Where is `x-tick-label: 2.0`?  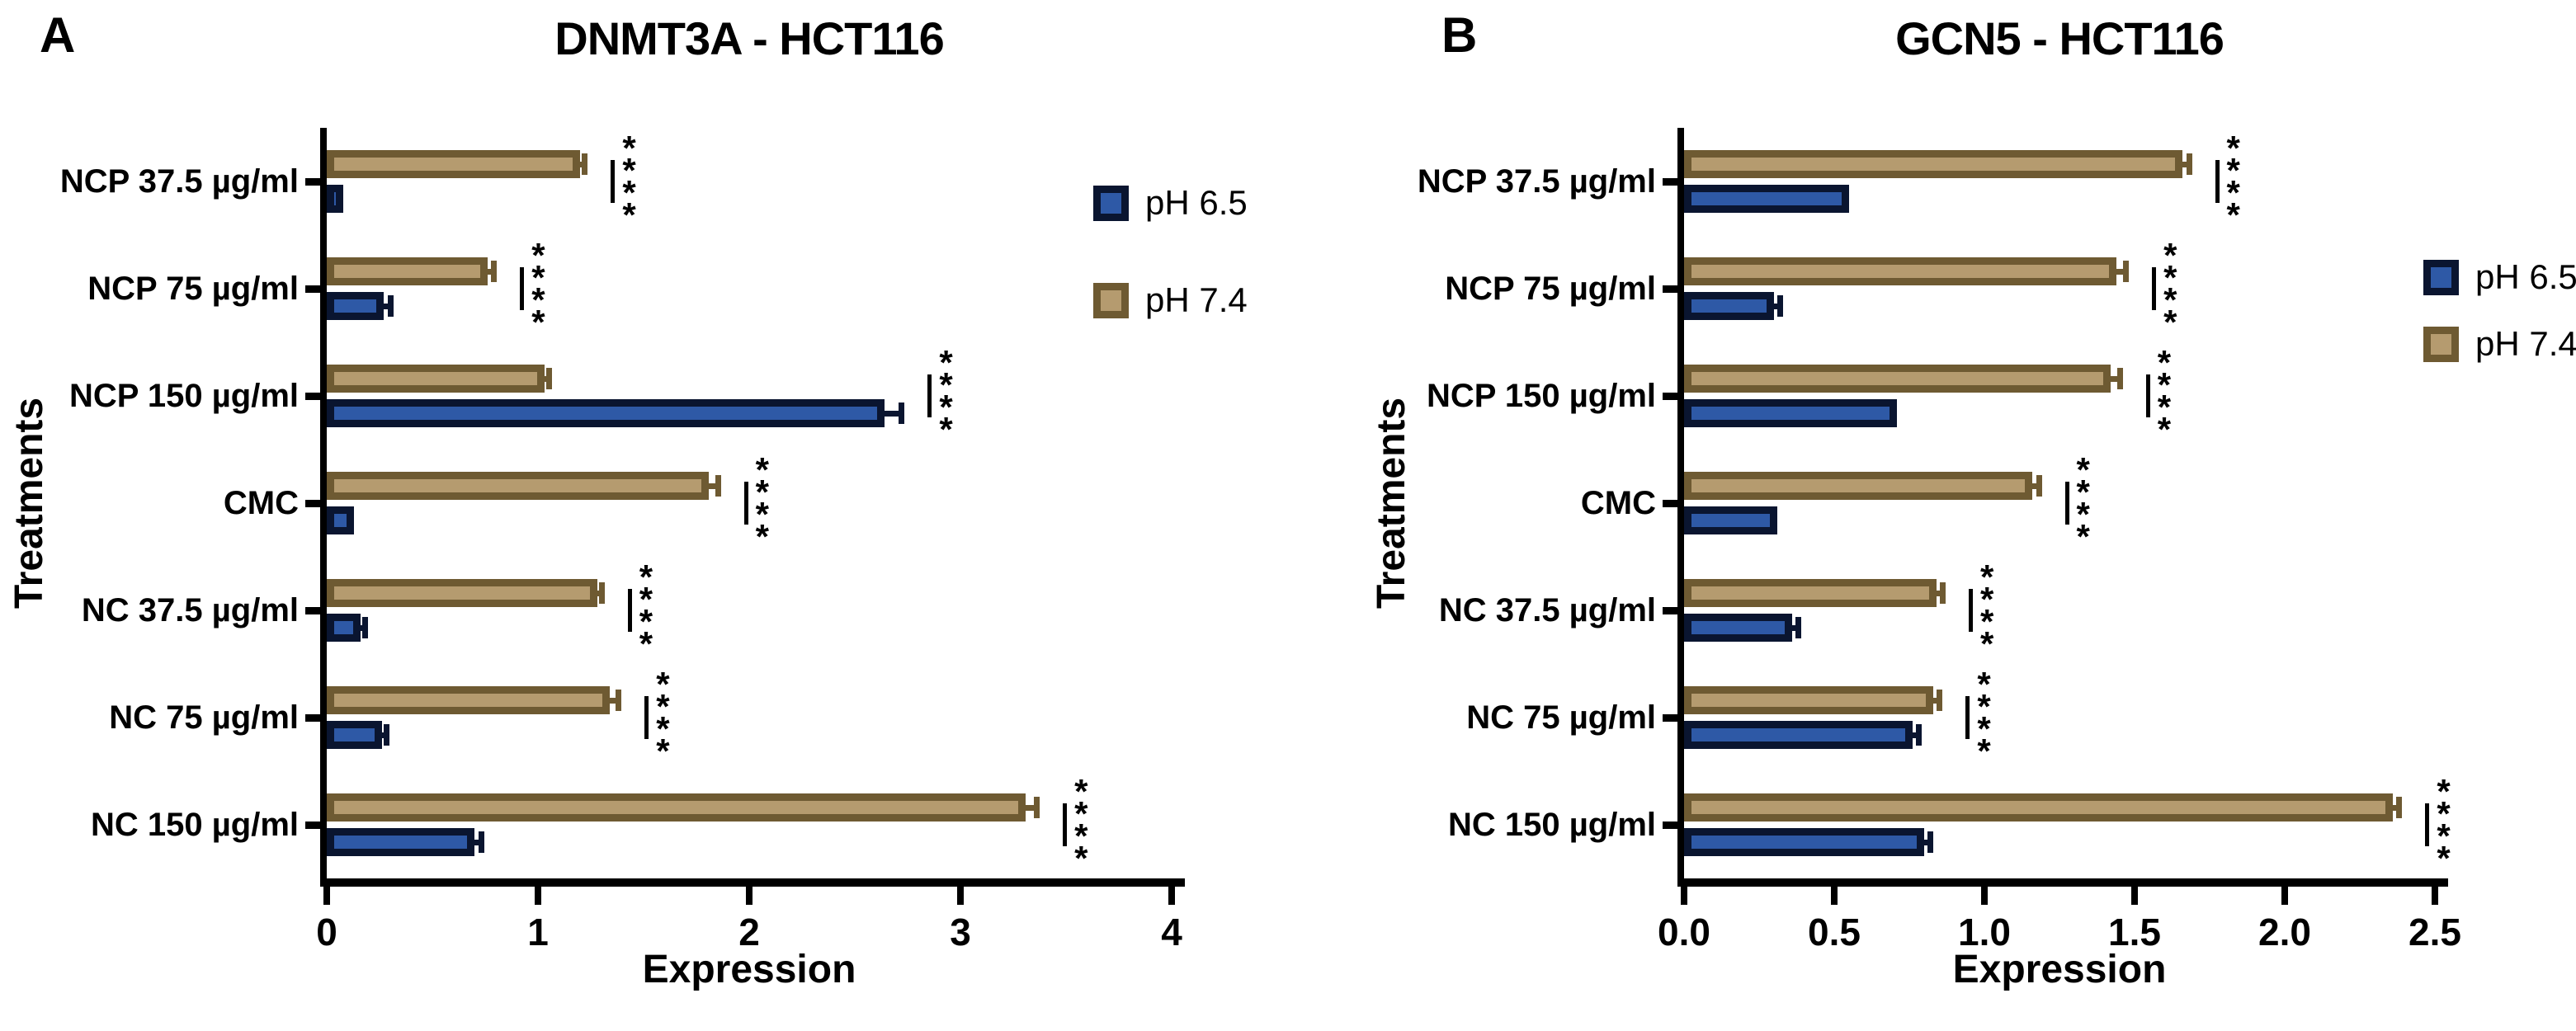
x-tick-label: 2.0 is located at coordinates (2284, 932).